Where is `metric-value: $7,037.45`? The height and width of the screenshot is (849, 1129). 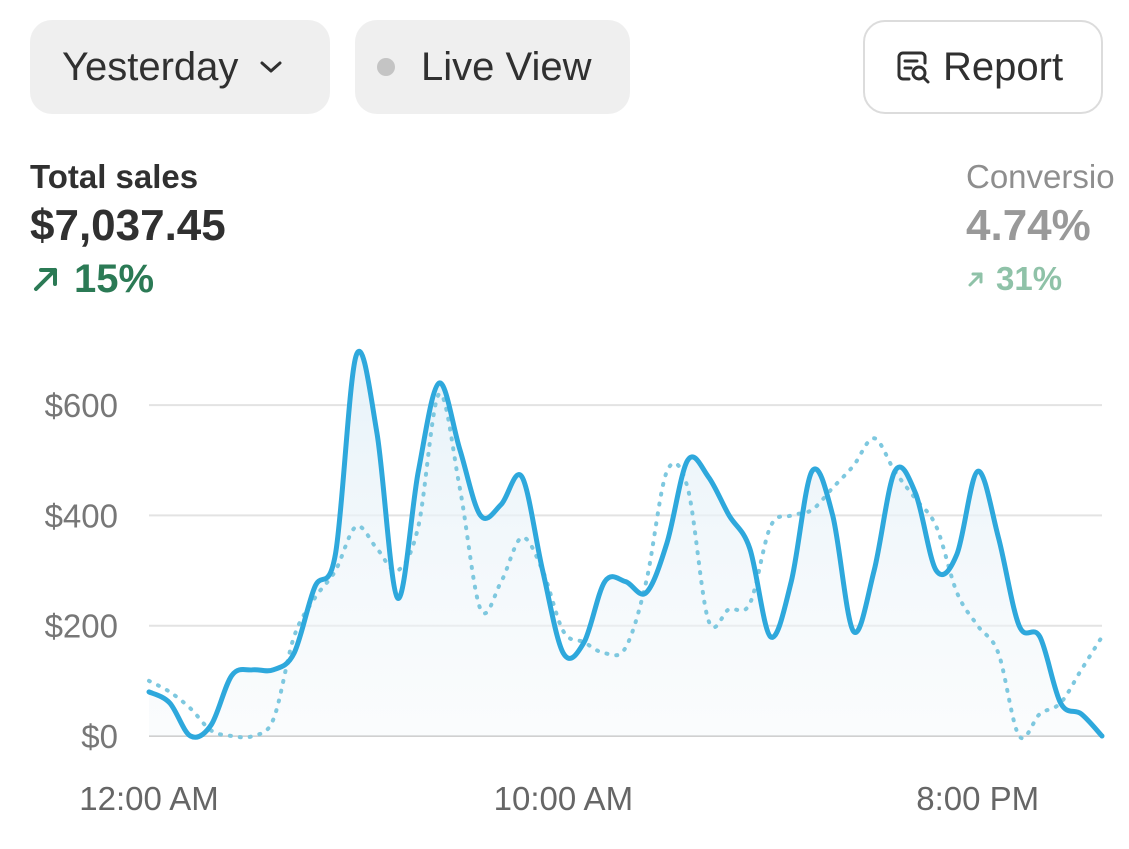 metric-value: $7,037.45 is located at coordinates (128, 225).